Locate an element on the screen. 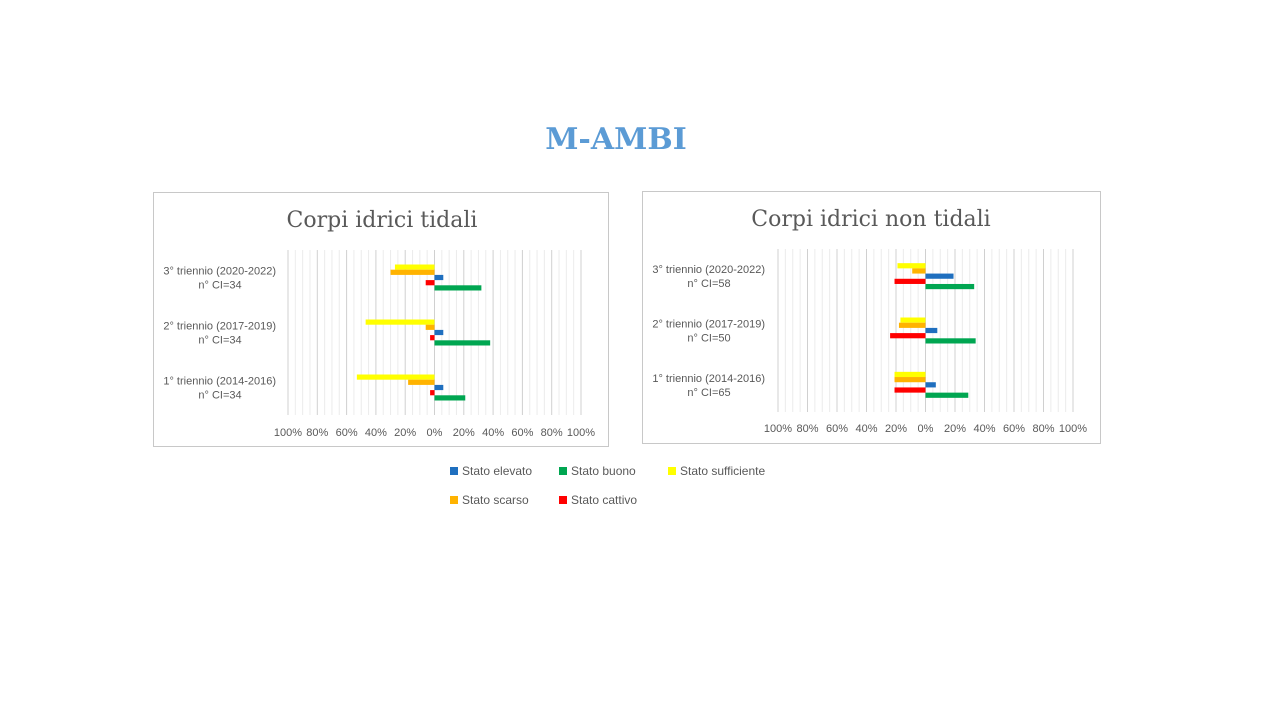  legend-label: Stato buono is located at coordinates (603, 471).